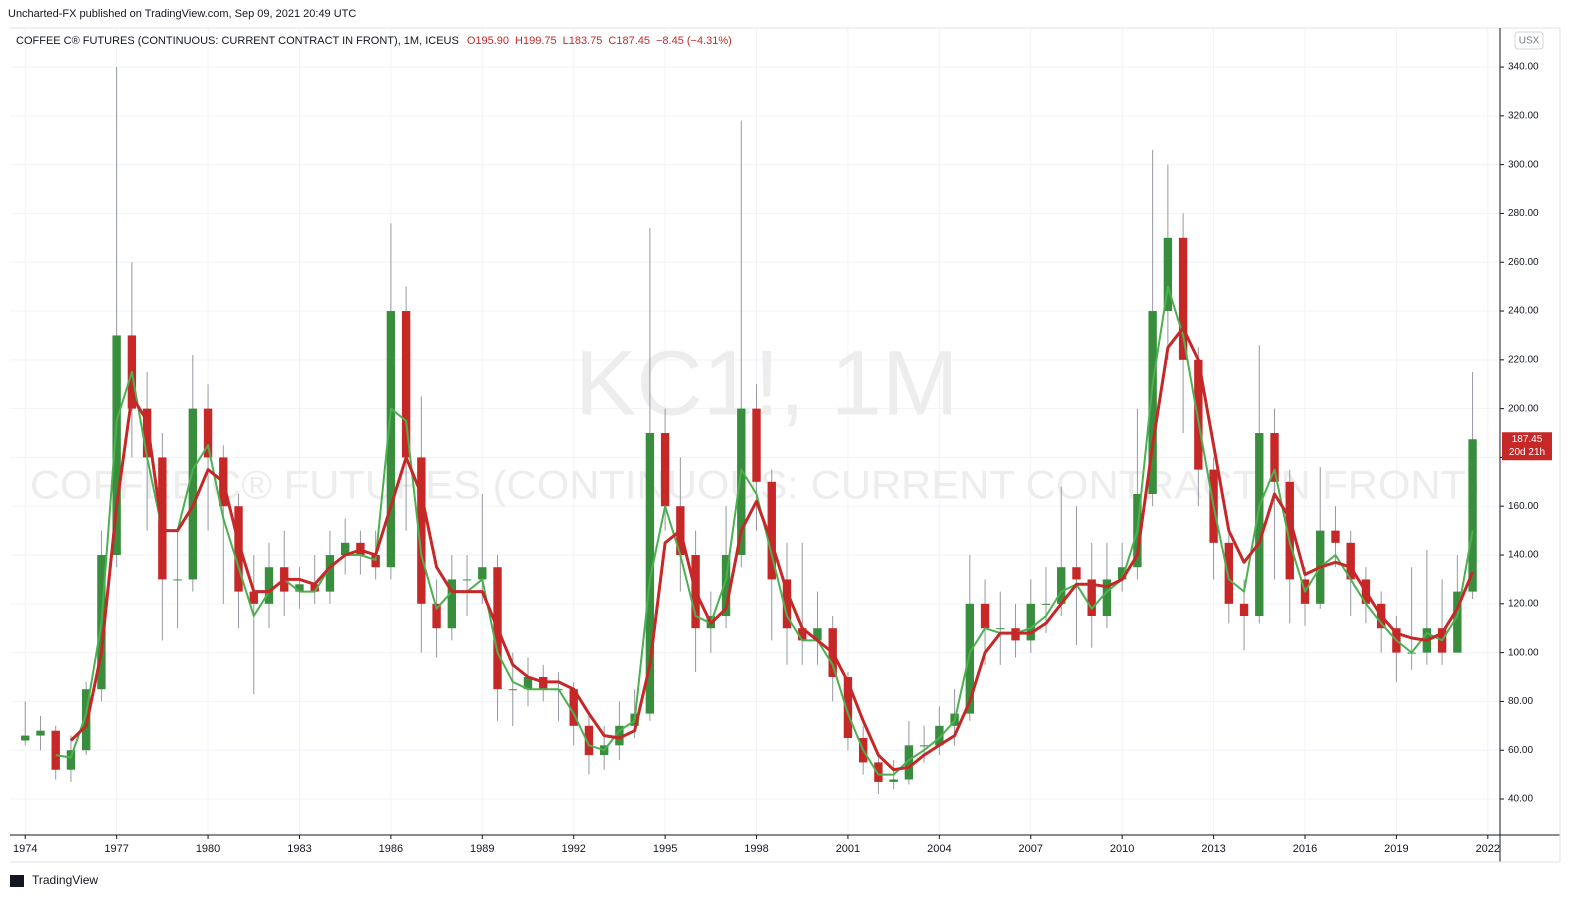 The width and height of the screenshot is (1589, 910). I want to click on x-tick-label: 1989, so click(482, 849).